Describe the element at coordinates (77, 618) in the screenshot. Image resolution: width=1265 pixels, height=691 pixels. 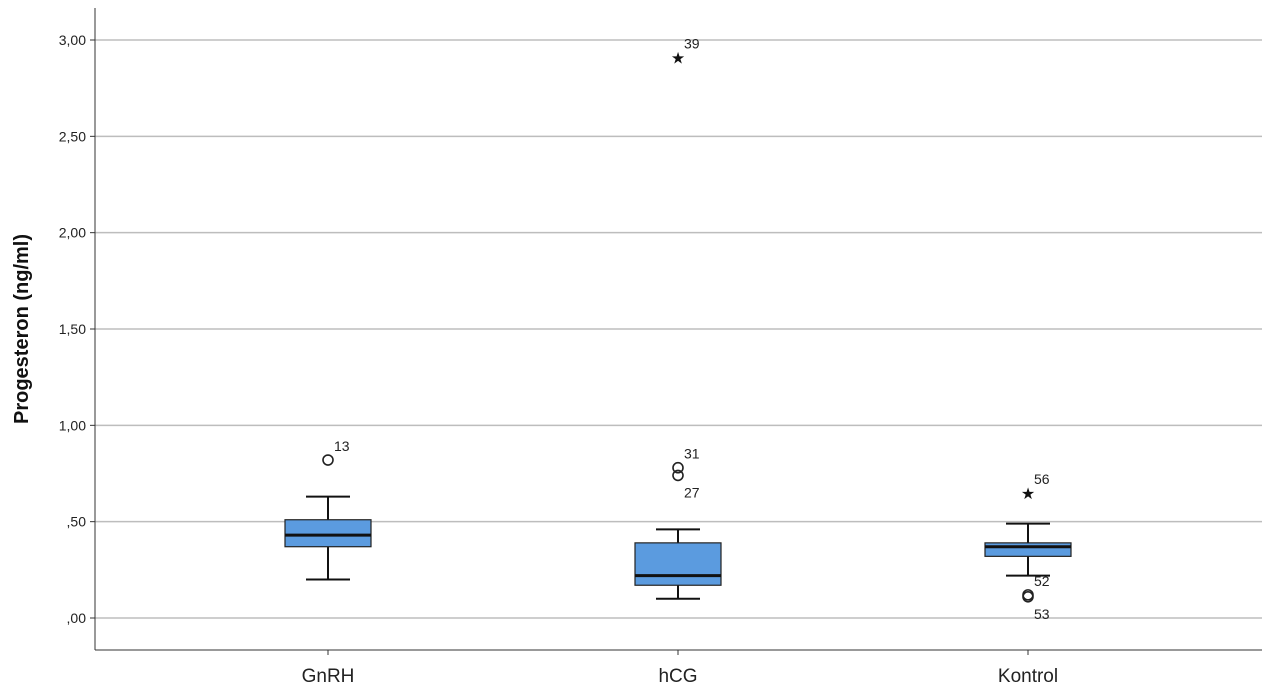
I see `y-tick-label: ,00` at that location.